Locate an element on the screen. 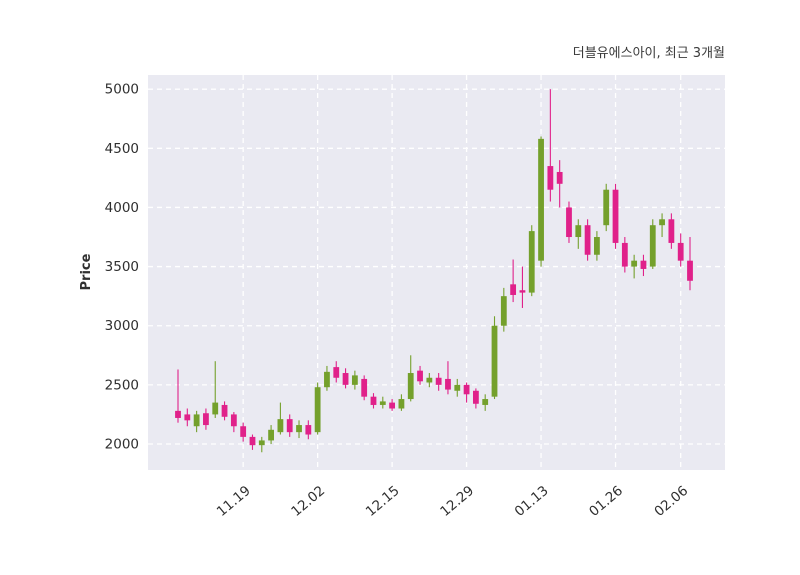  x-tick-label: 12.29 is located at coordinates (457, 501).